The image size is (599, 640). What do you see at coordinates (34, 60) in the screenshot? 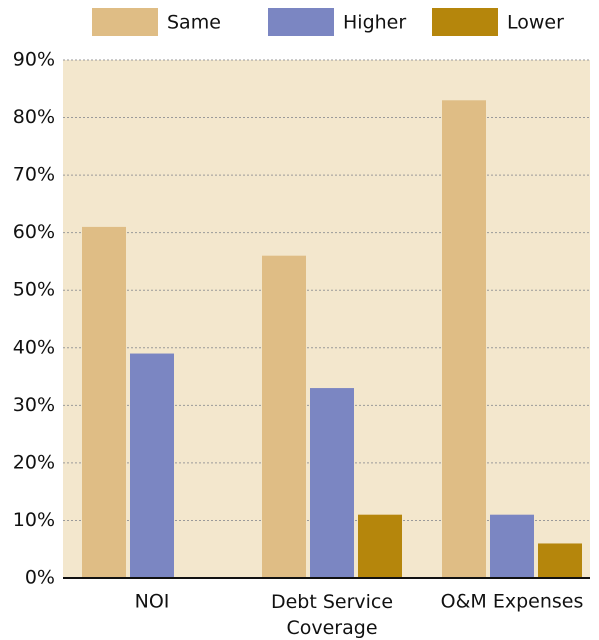
I see `y-tick-label: 90%` at bounding box center [34, 60].